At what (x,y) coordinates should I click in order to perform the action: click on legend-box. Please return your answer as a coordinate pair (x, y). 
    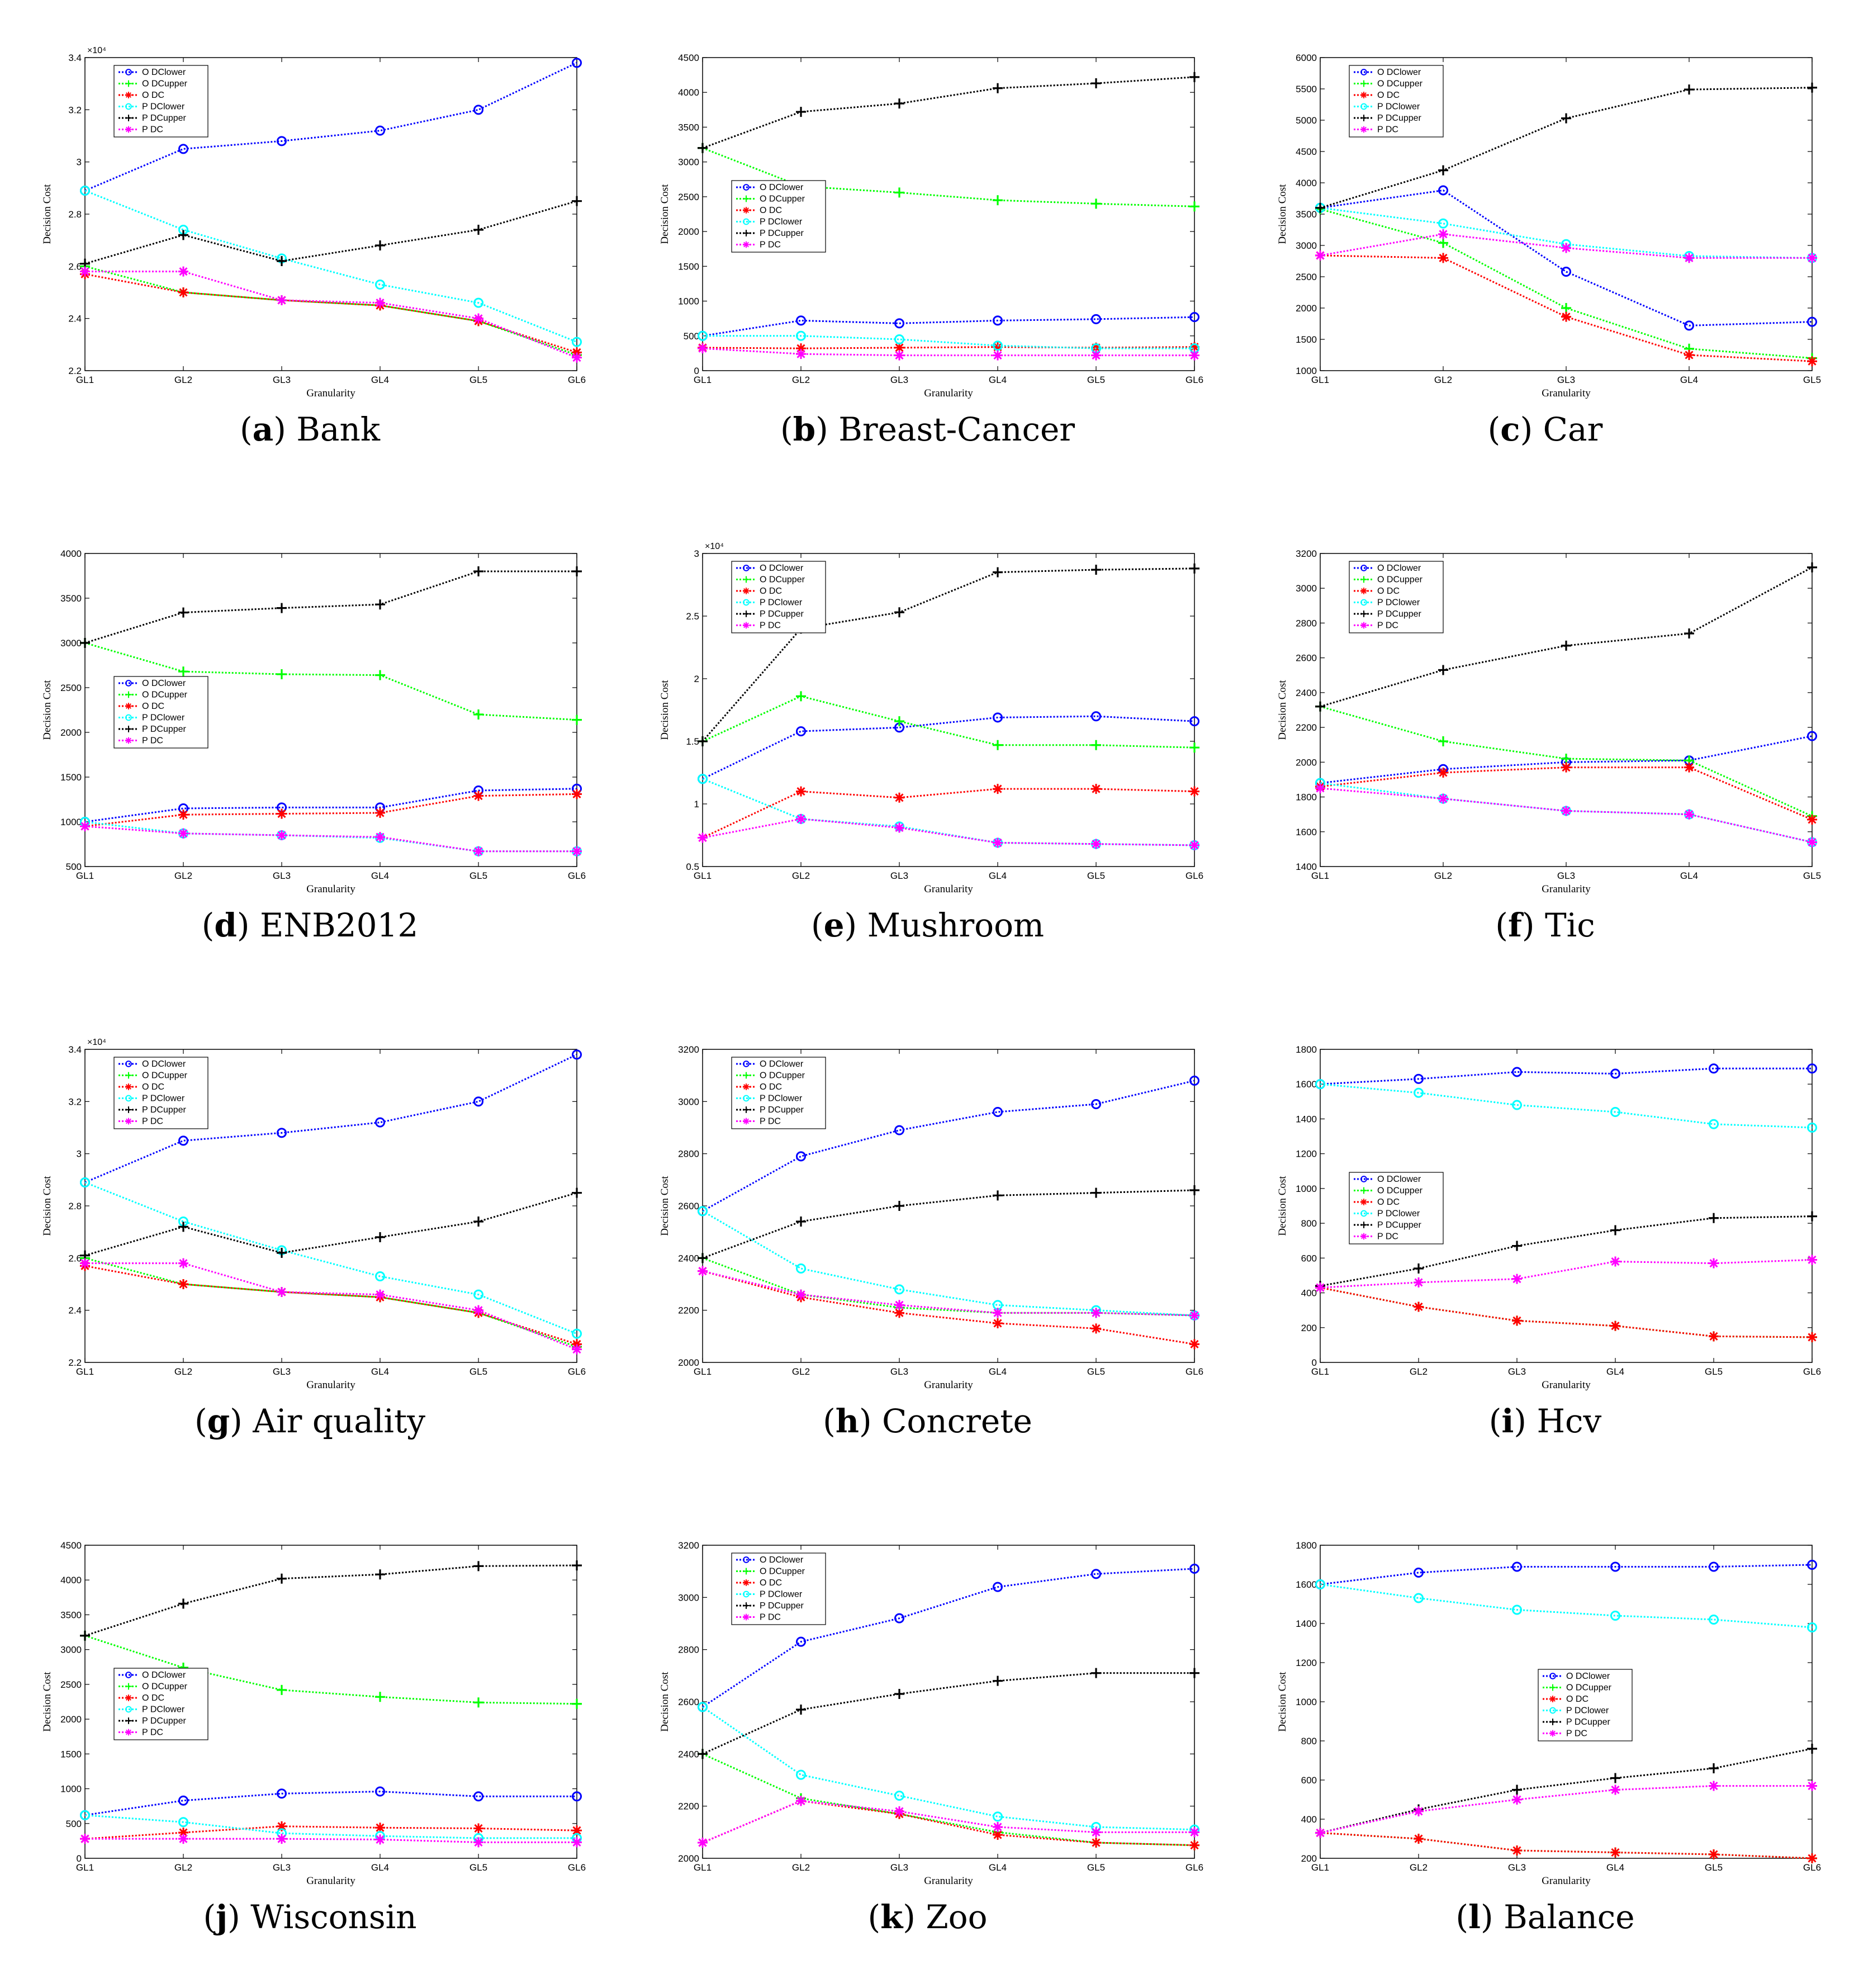
    Looking at the image, I should click on (778, 1093).